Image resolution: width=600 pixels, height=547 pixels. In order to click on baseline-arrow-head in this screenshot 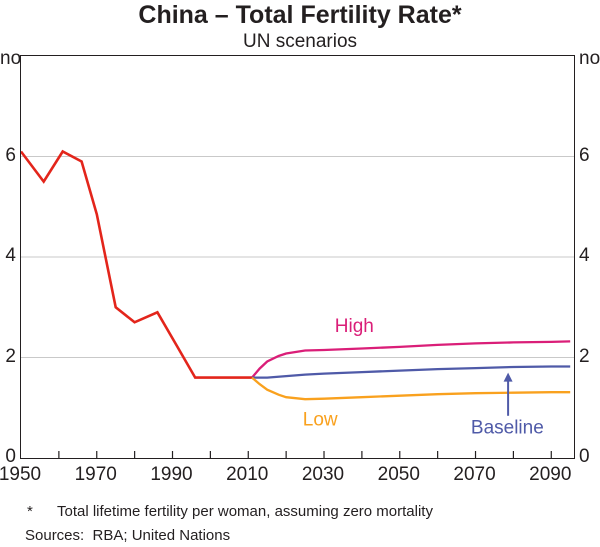, I will do `click(508, 377)`.